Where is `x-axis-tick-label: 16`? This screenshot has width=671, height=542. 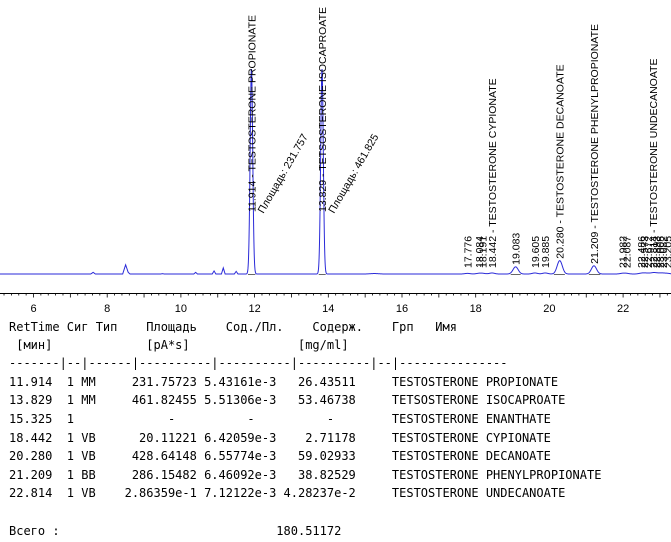
x-axis-tick-label: 16 is located at coordinates (402, 309).